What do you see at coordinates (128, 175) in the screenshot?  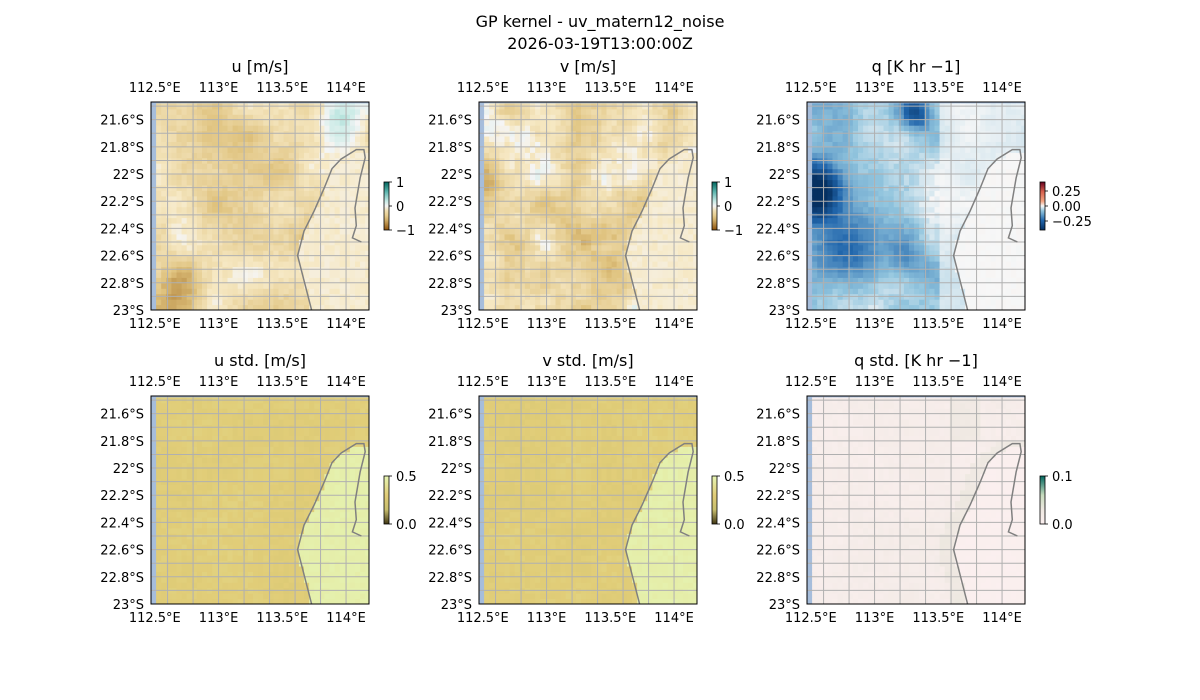 I see `lat-tick-label: 22°S` at bounding box center [128, 175].